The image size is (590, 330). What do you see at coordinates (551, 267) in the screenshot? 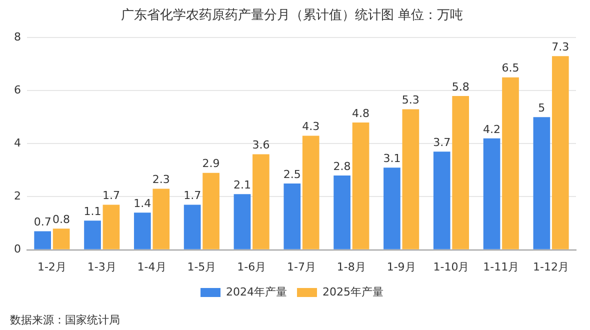
I see `x-tick-label: 1-12月` at bounding box center [551, 267].